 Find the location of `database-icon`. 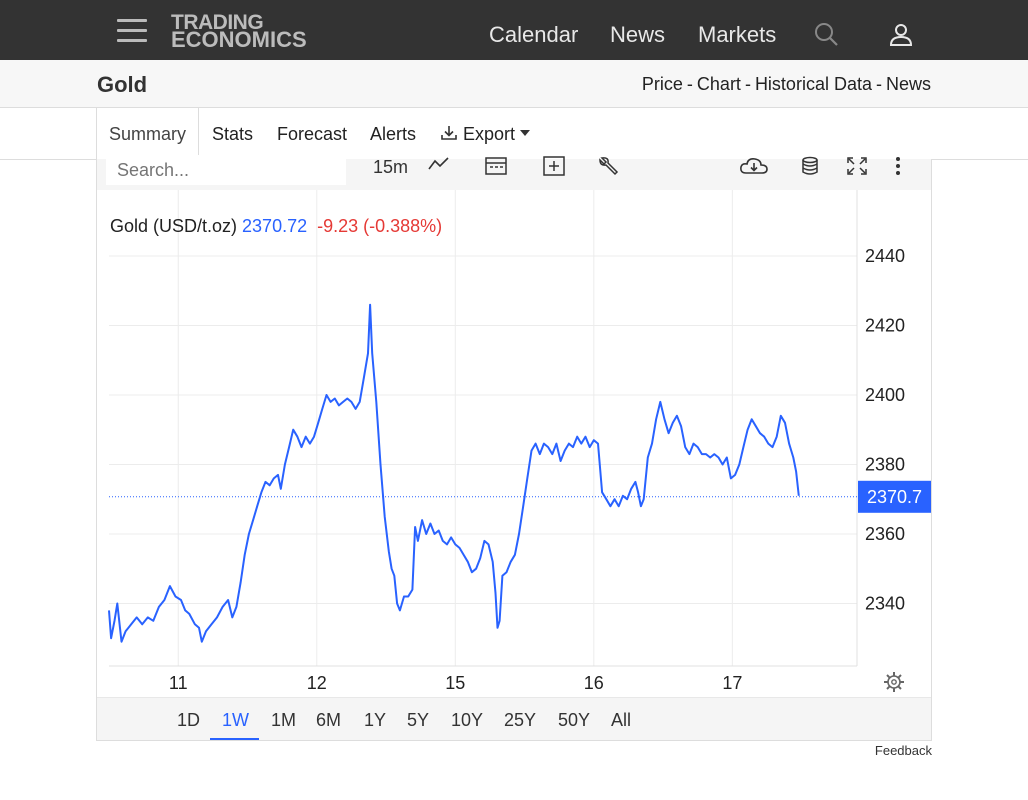

database-icon is located at coordinates (810, 166).